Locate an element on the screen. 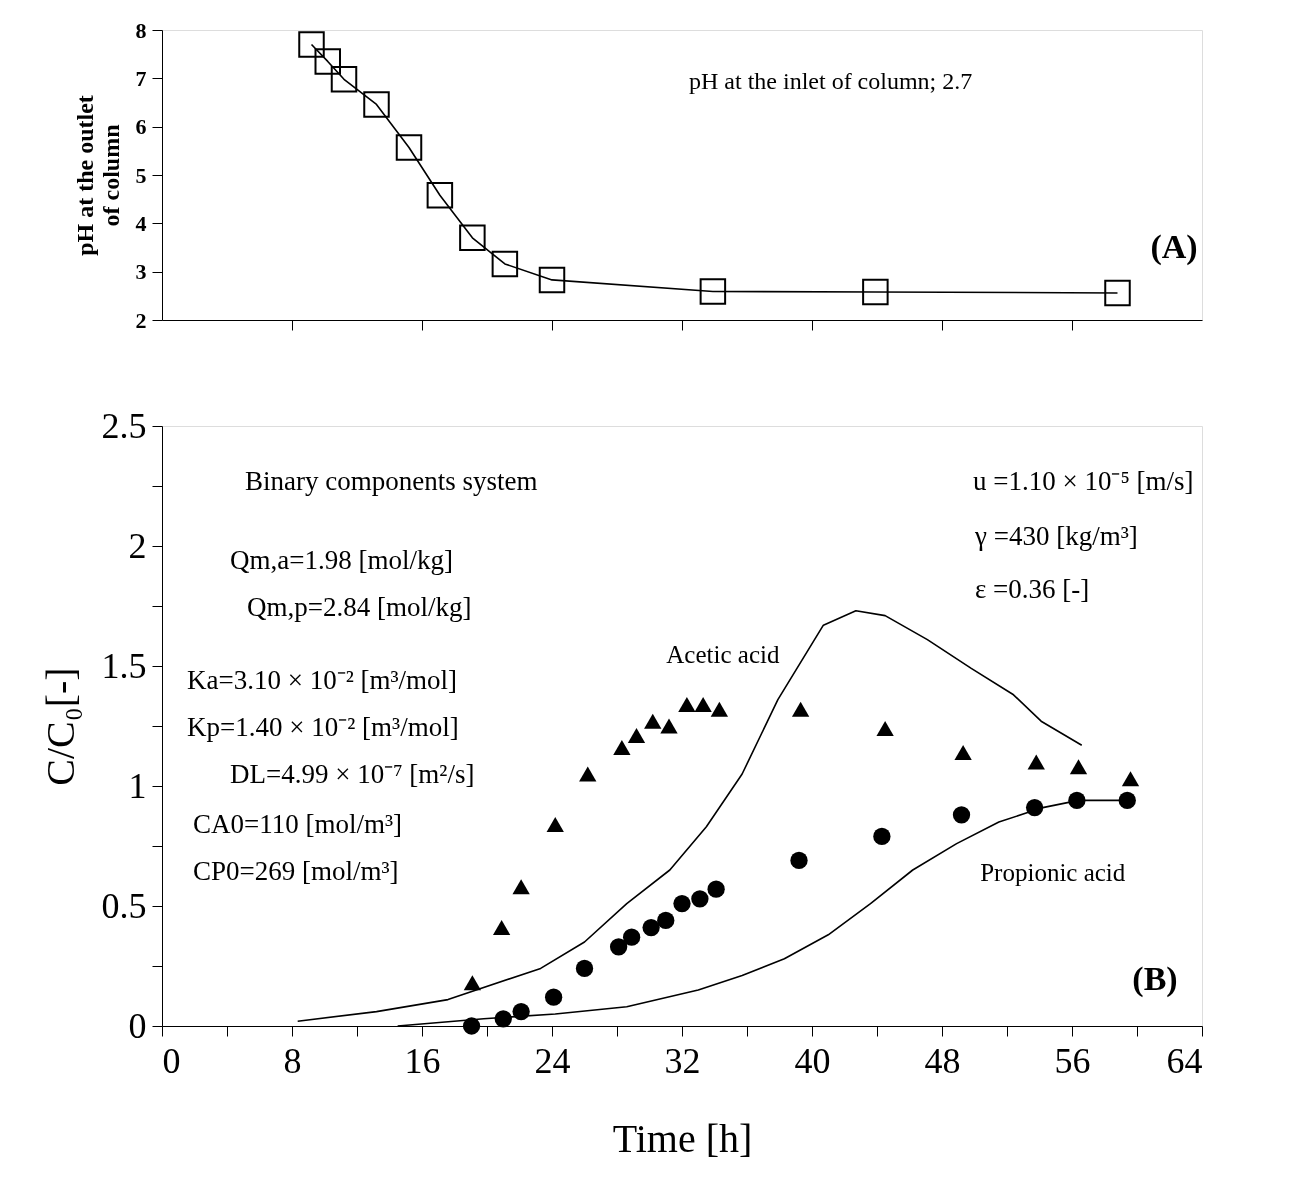 The image size is (1302, 1204). y-axis-title: C/C₀[-] is located at coordinates (60, 726).